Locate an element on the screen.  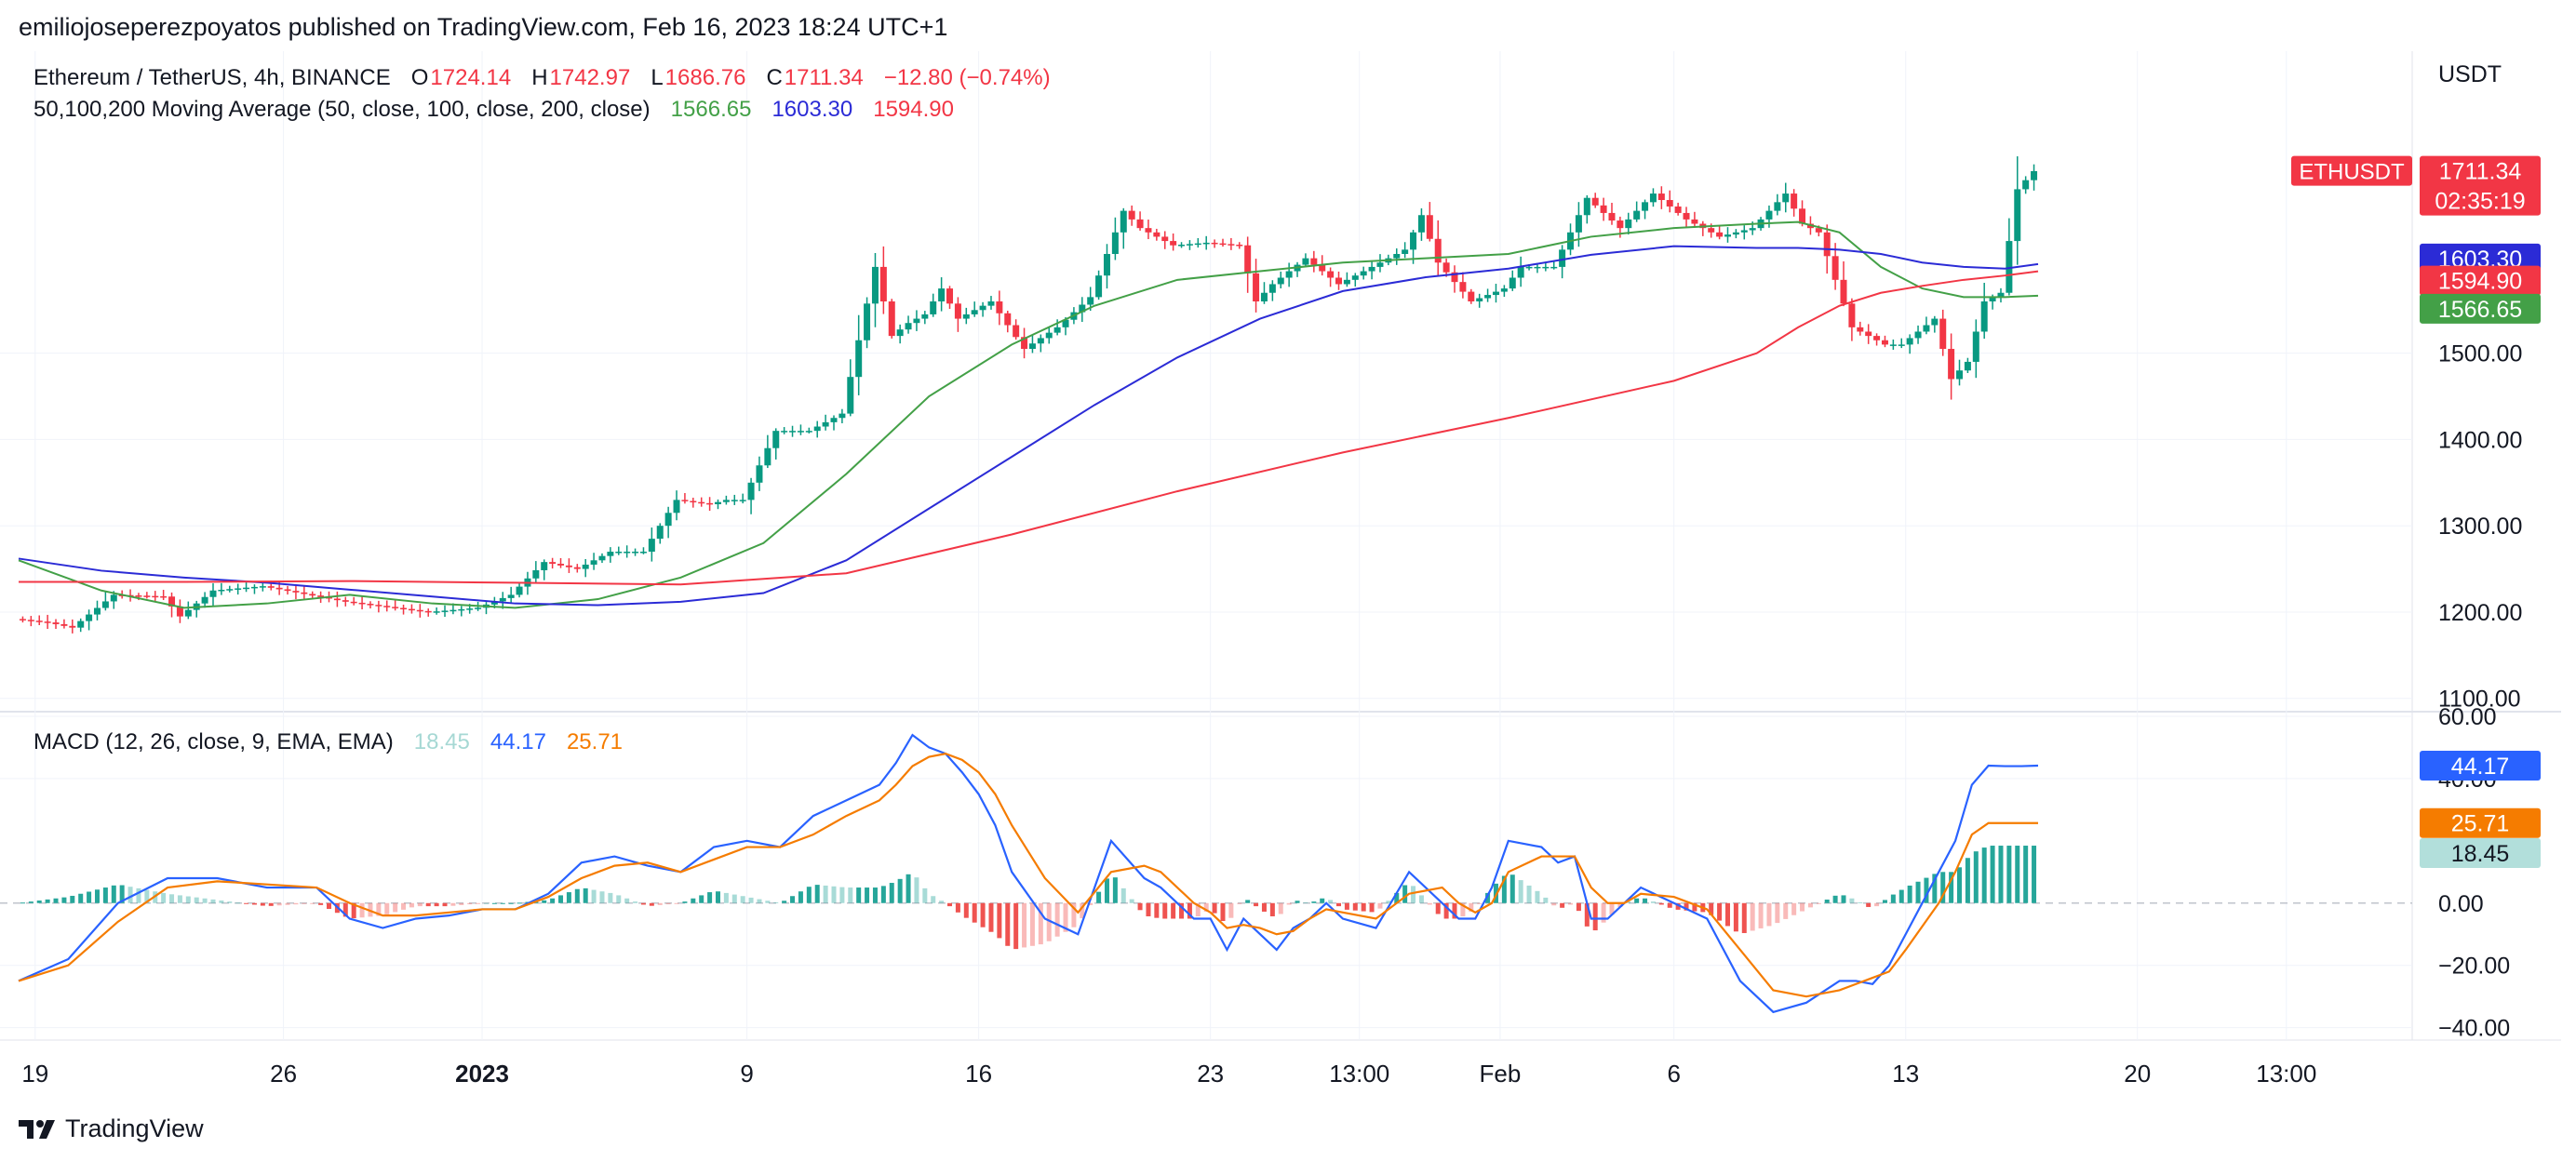
ma50-value: 1566.65 is located at coordinates (711, 110).